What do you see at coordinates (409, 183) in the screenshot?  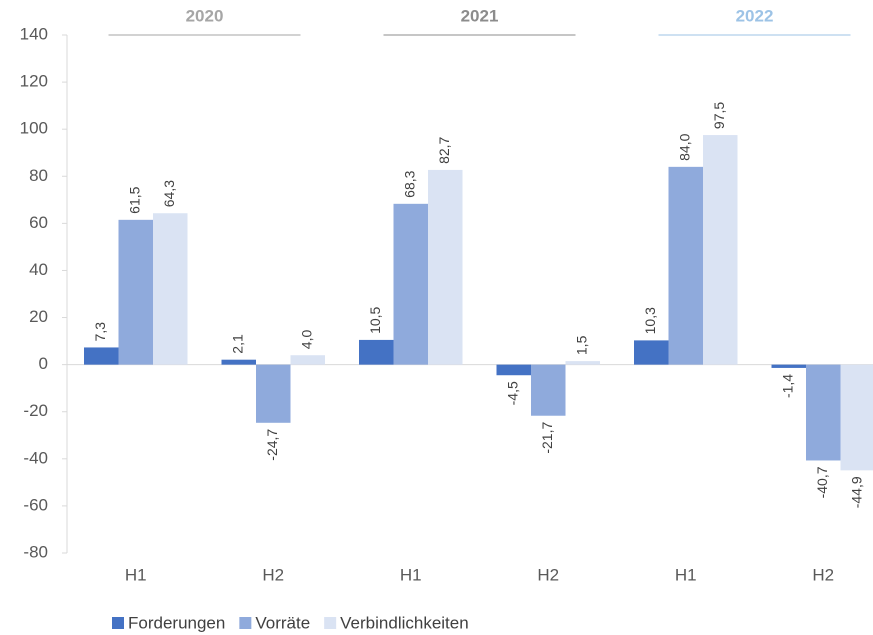 I see `value-label: 68,3` at bounding box center [409, 183].